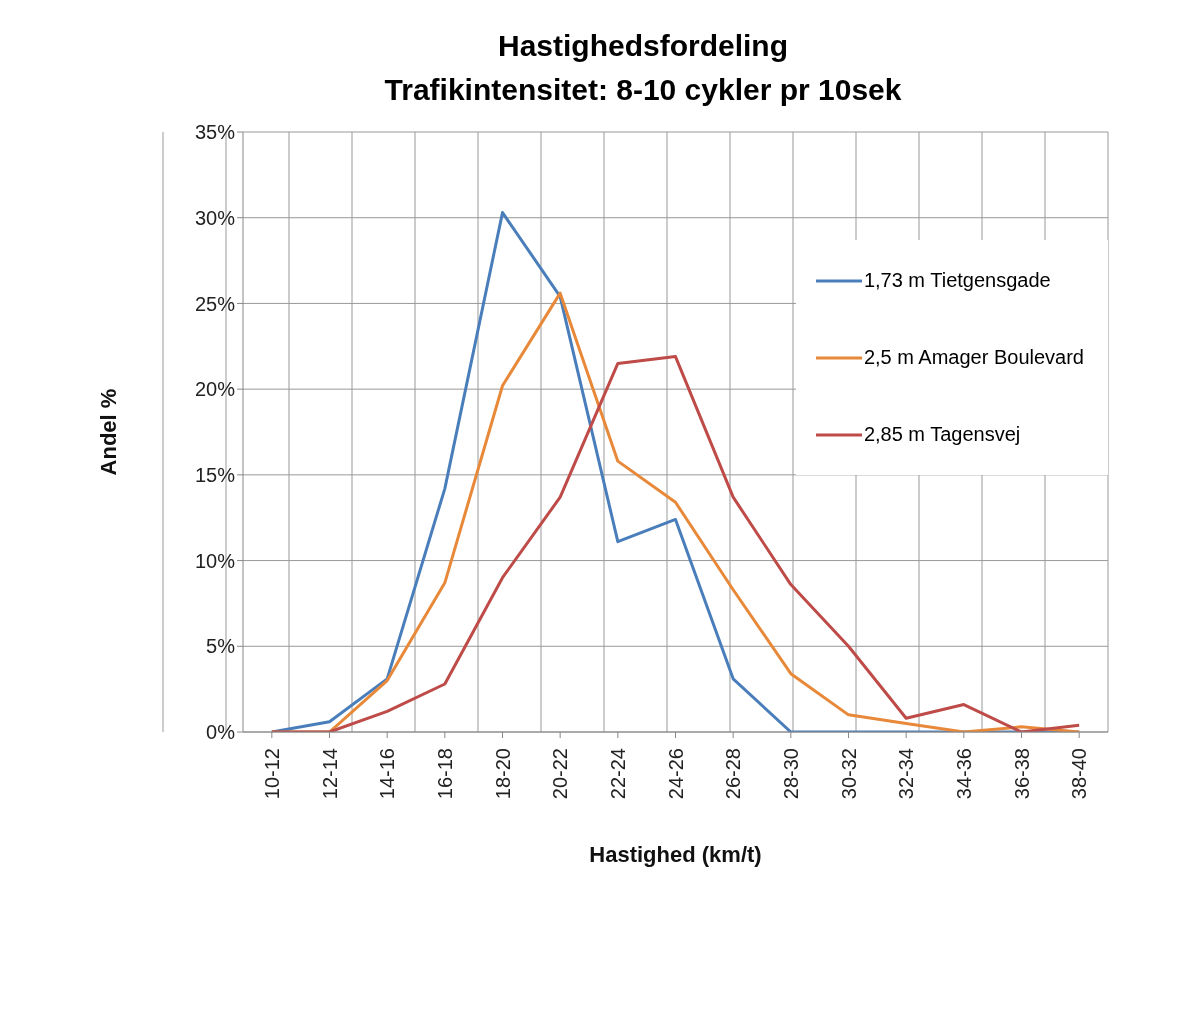 The image size is (1187, 1020). I want to click on x-tick-label: 12-14, so click(329, 774).